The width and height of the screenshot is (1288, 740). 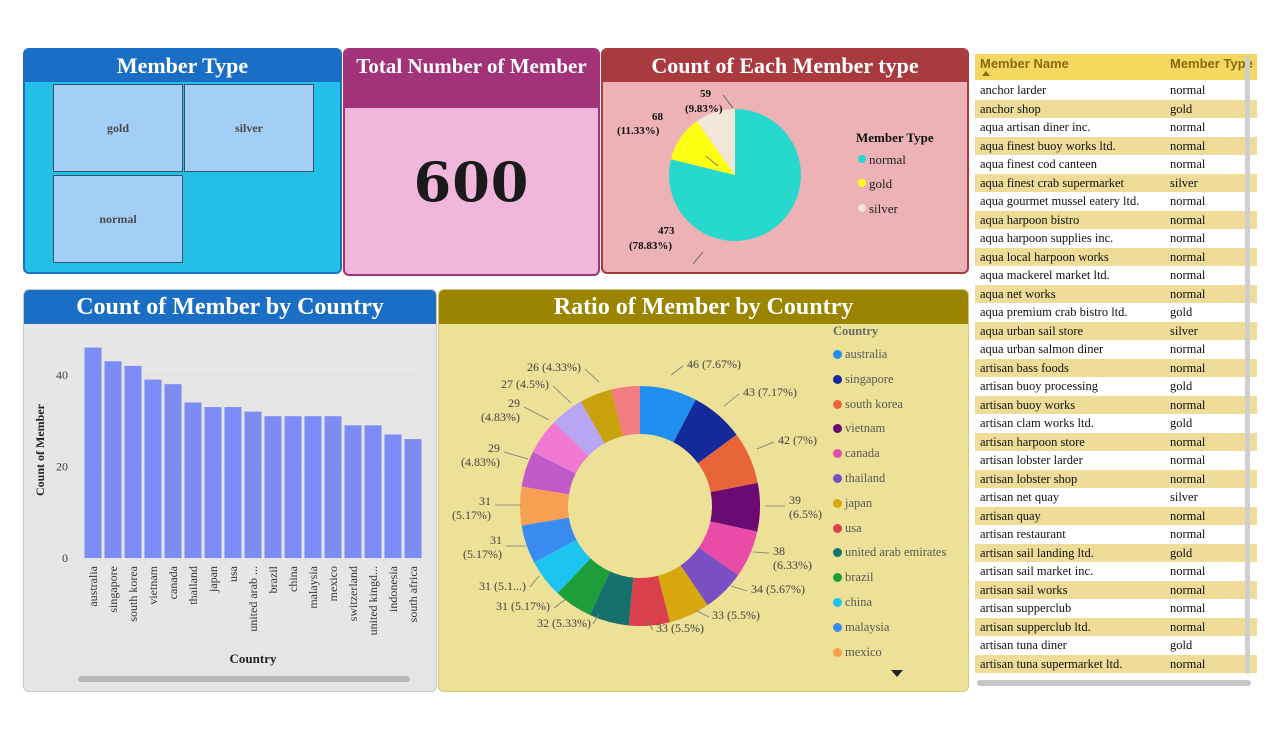 I want to click on pie-legend-label-silver: silver, so click(x=884, y=208).